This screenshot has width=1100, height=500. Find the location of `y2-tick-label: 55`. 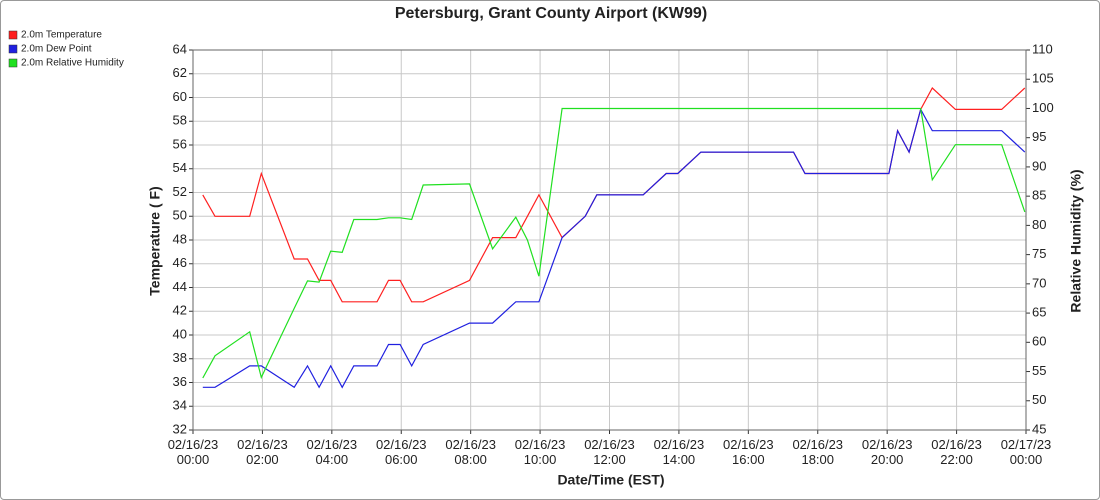

y2-tick-label: 55 is located at coordinates (1039, 370).